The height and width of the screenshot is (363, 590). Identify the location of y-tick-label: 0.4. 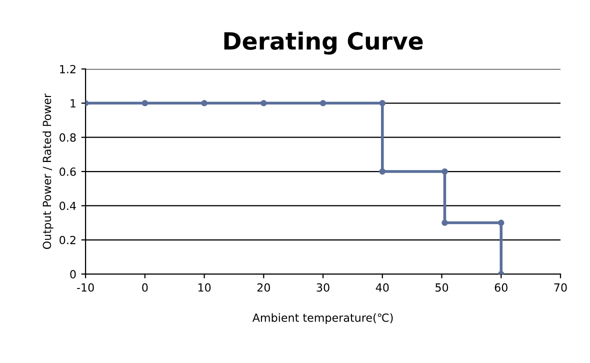
(68, 206).